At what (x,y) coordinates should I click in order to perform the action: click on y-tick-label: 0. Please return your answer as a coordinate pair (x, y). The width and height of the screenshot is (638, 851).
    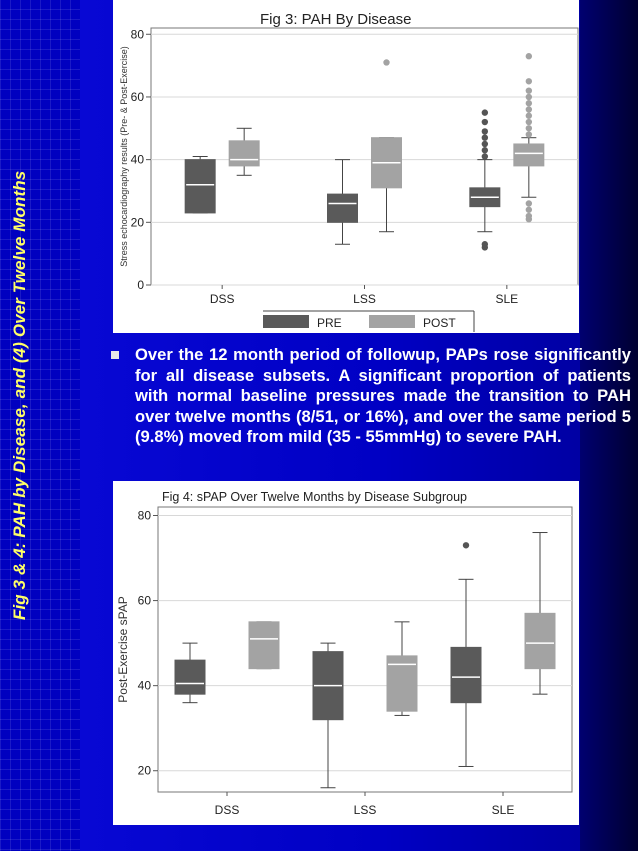
    Looking at the image, I should click on (140, 285).